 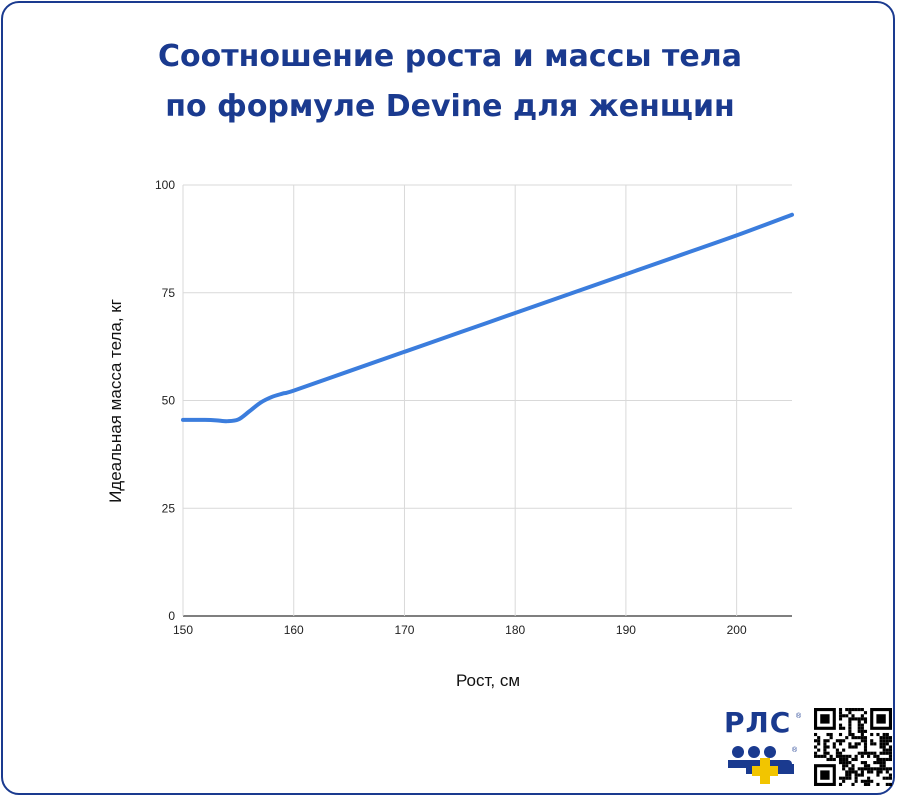 I want to click on y-tick-label: 0, so click(x=171, y=616).